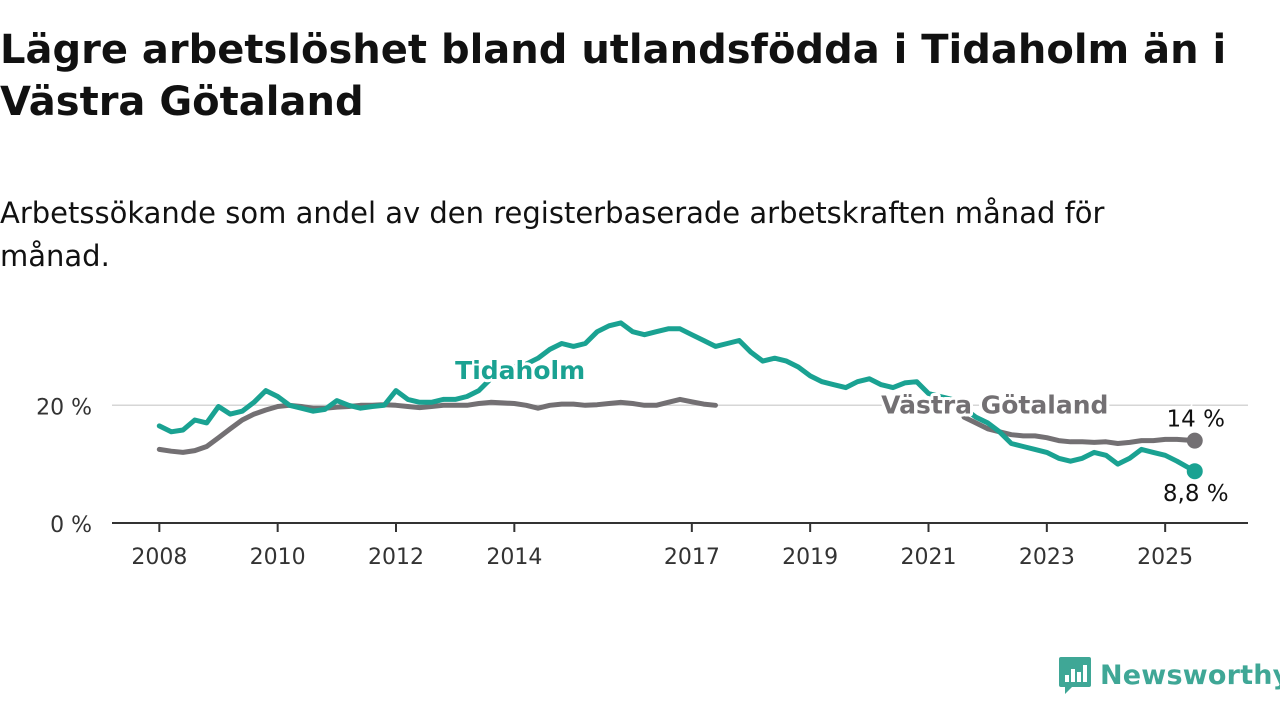  Describe the element at coordinates (1194, 440) in the screenshot. I see `end-point-v-stra-g-taland` at that location.